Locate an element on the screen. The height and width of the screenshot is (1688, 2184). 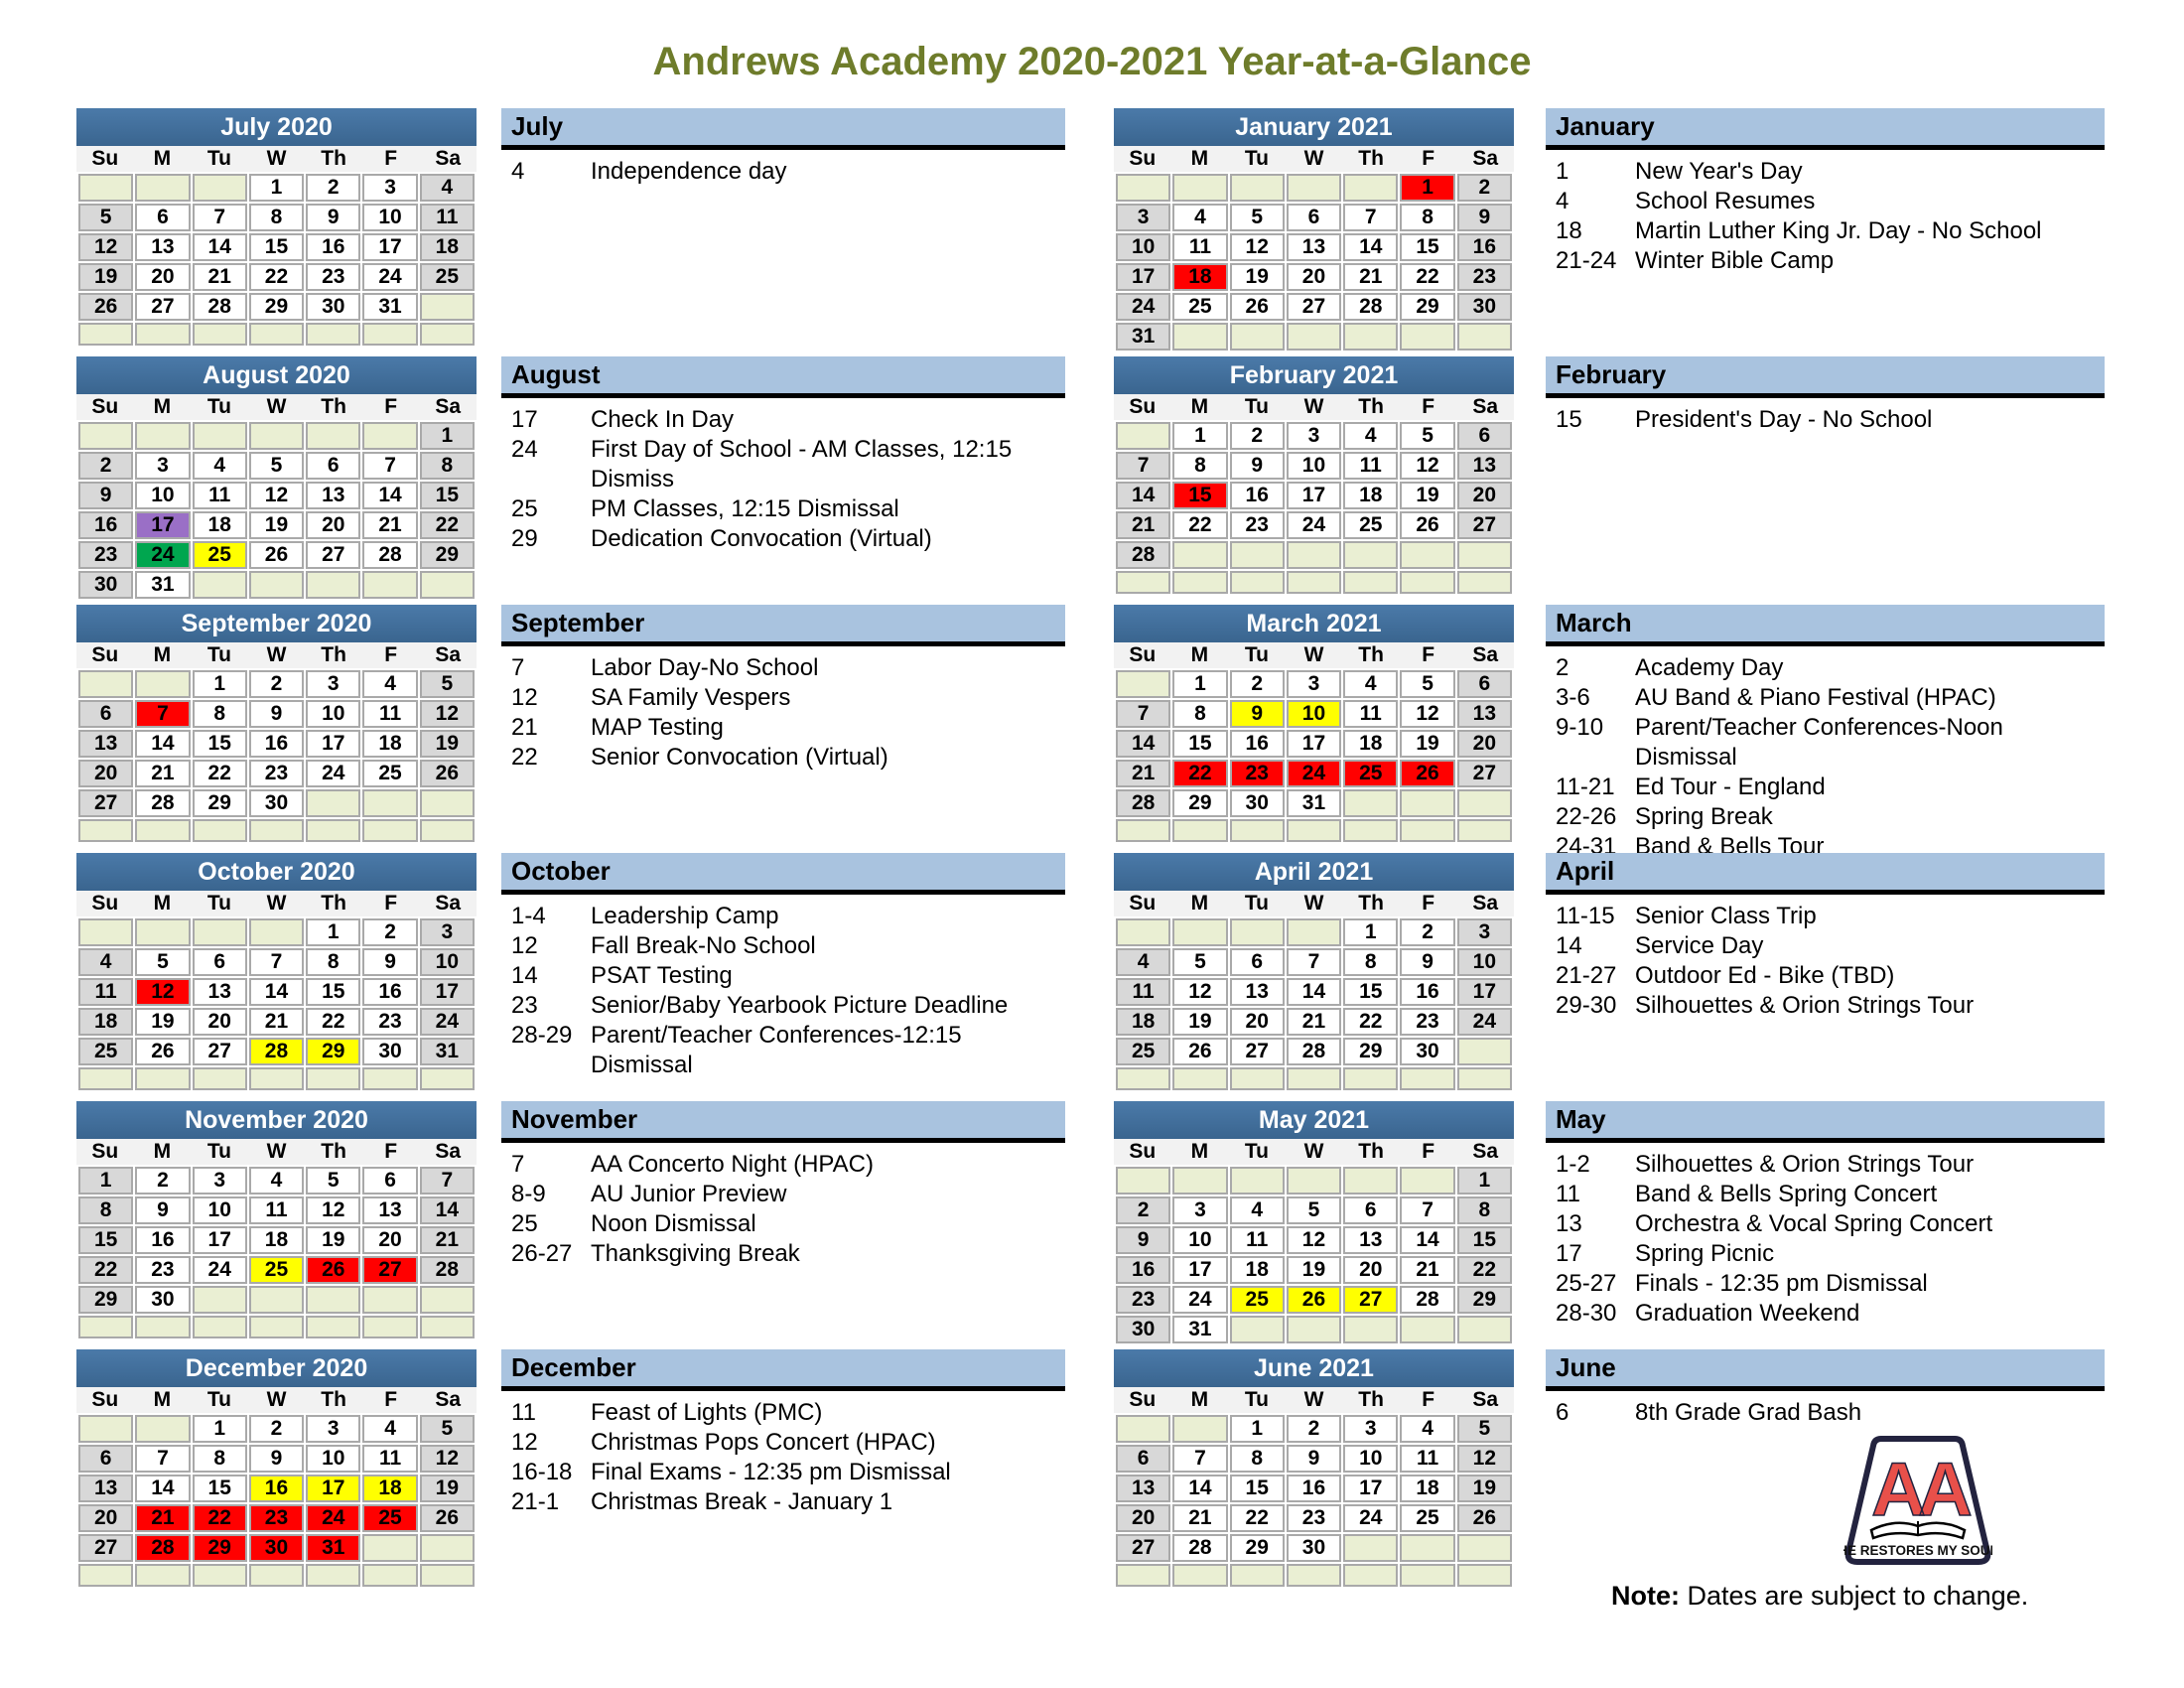
weekday-label: F is located at coordinates (391, 158).